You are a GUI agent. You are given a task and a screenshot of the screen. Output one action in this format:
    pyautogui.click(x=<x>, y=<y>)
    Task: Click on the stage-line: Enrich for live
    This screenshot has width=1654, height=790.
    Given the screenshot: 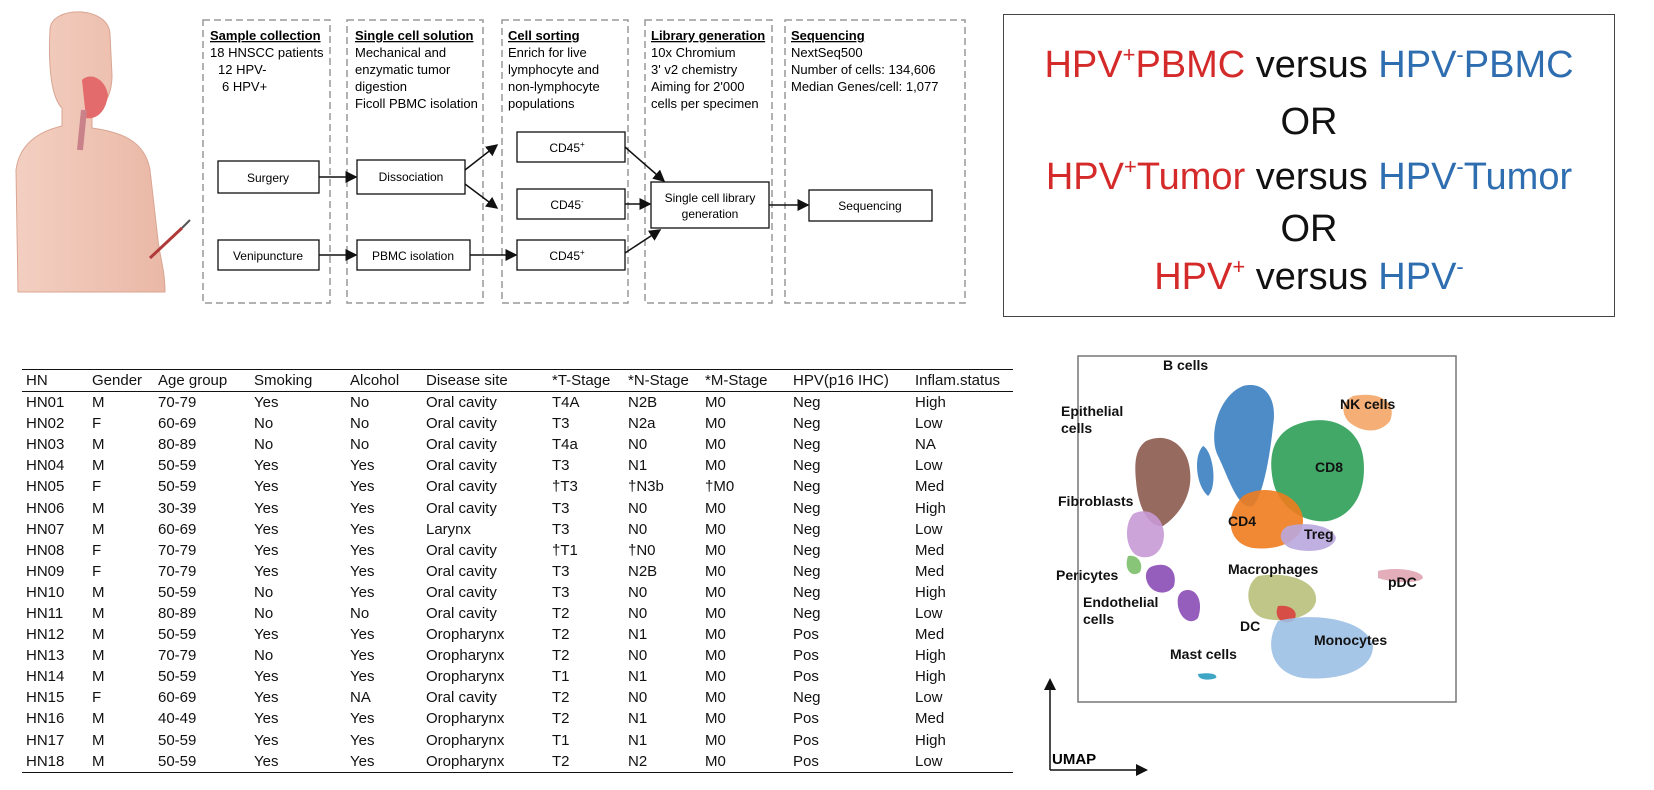 What is the action you would take?
    pyautogui.click(x=547, y=52)
    